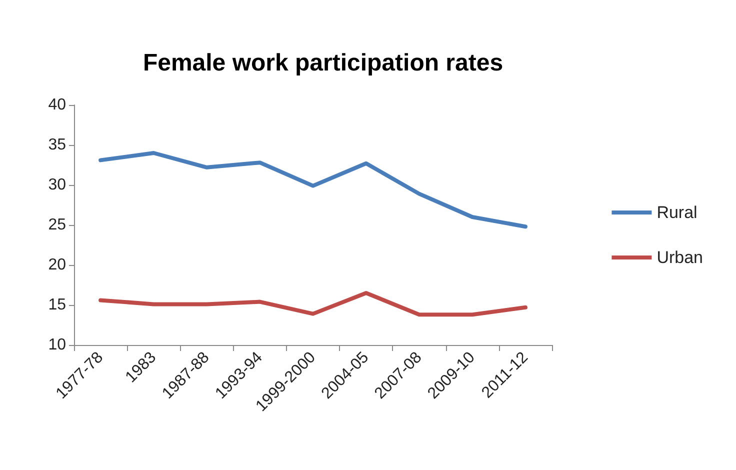 This screenshot has width=736, height=470. I want to click on y-tick-label: 35, so click(57, 145).